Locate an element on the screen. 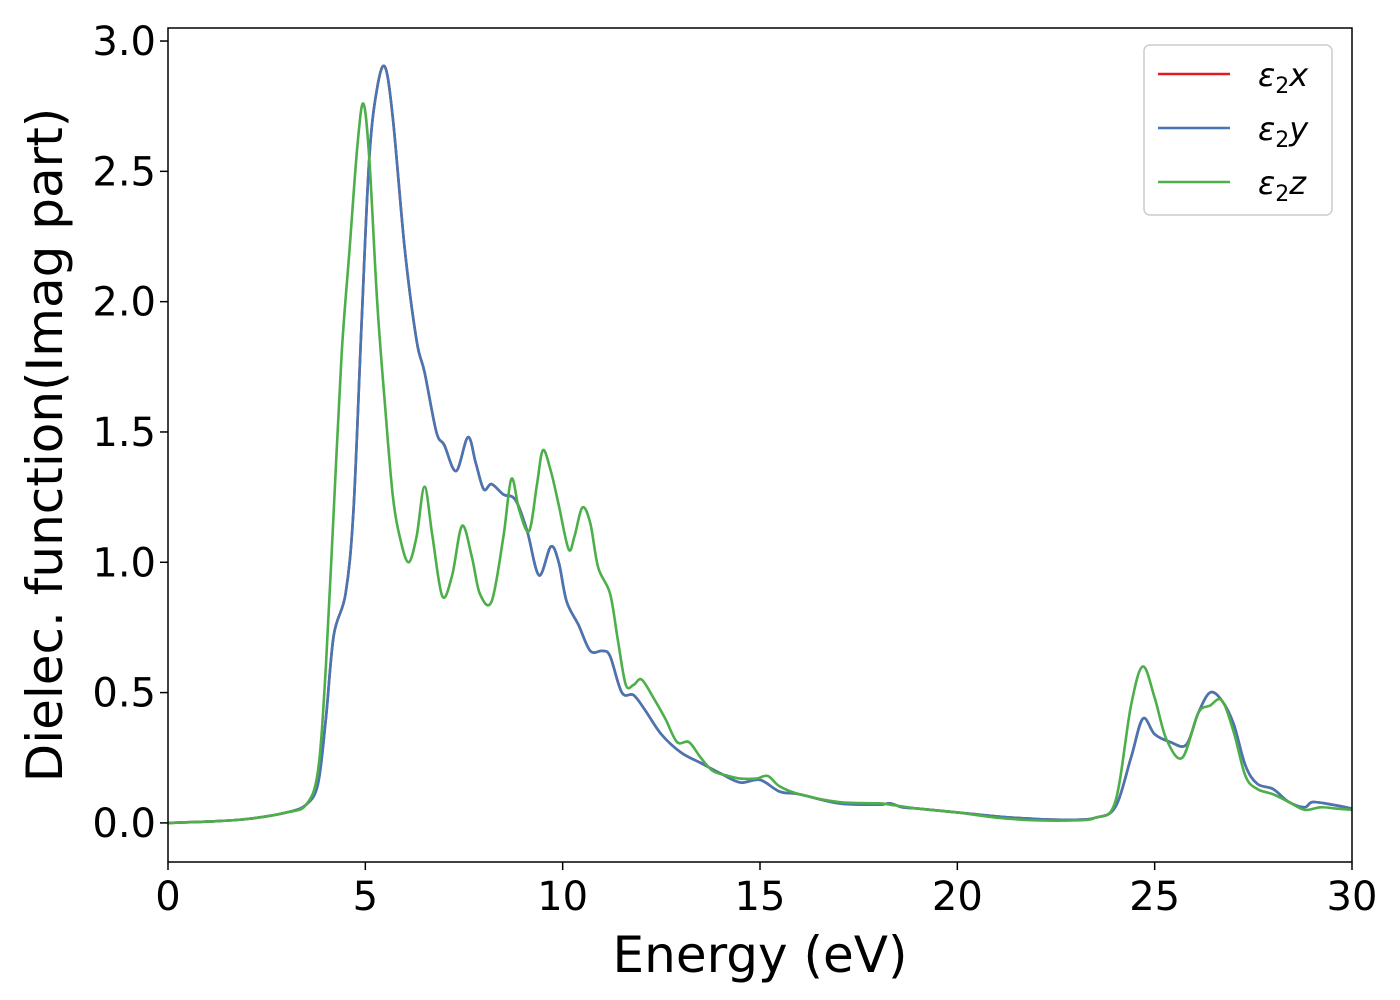  x-tick-label: 10 is located at coordinates (562, 897).